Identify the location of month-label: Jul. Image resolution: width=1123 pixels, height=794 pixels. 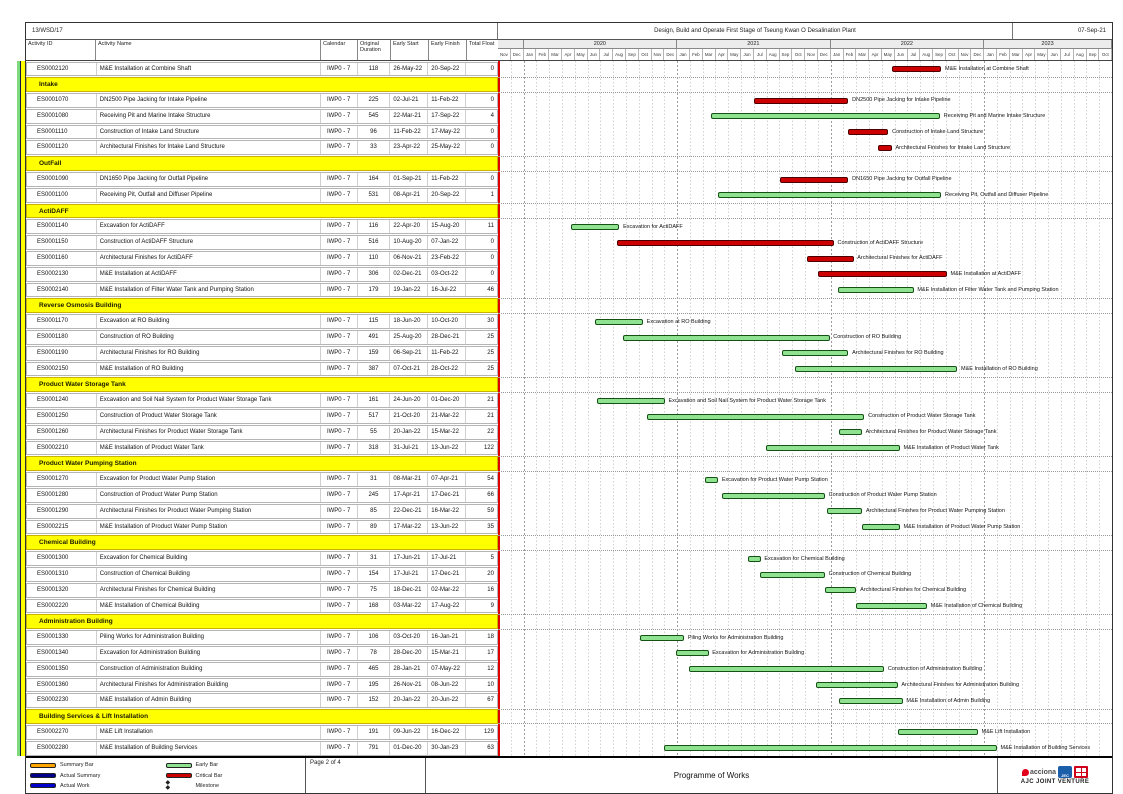
(607, 54).